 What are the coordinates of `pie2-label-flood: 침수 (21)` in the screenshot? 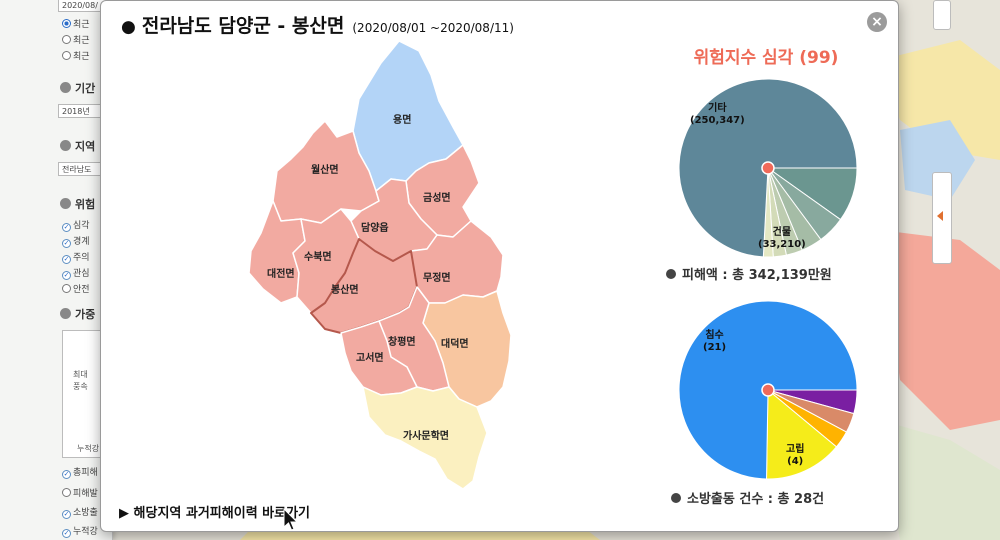 It's located at (715, 341).